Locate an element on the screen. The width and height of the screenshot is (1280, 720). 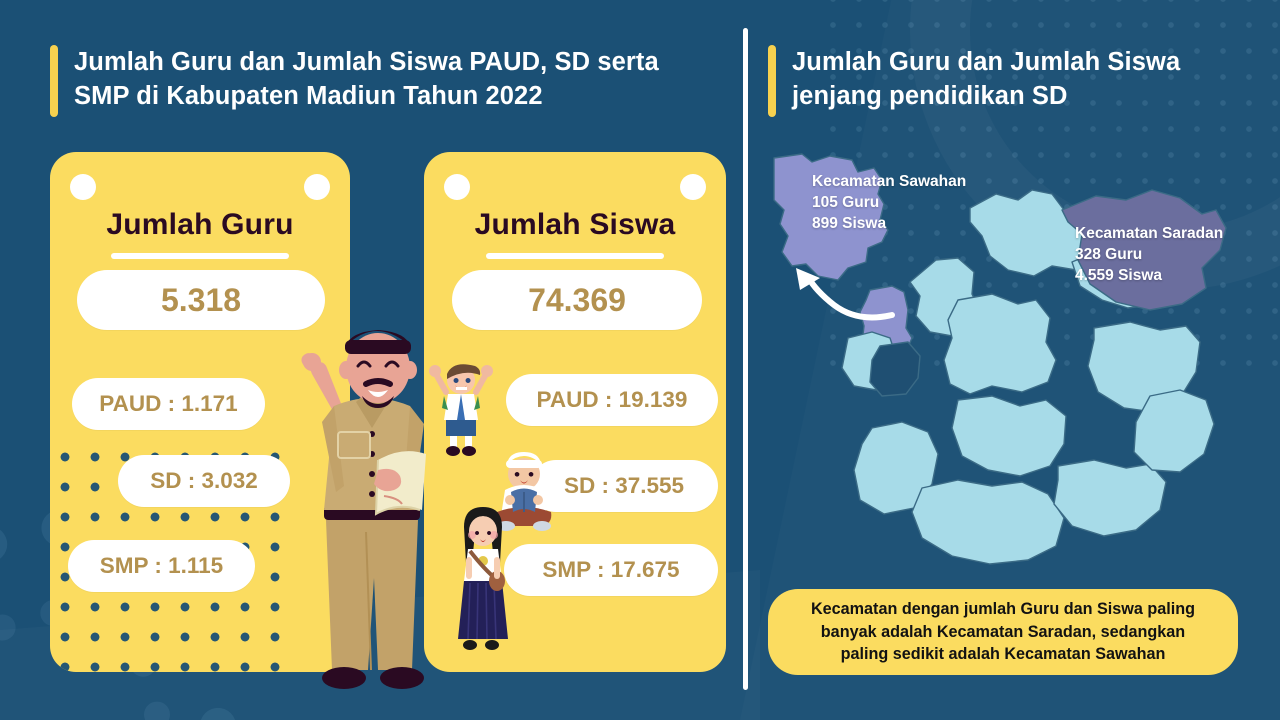
schoolgirl-illustration is located at coordinates (483, 578).